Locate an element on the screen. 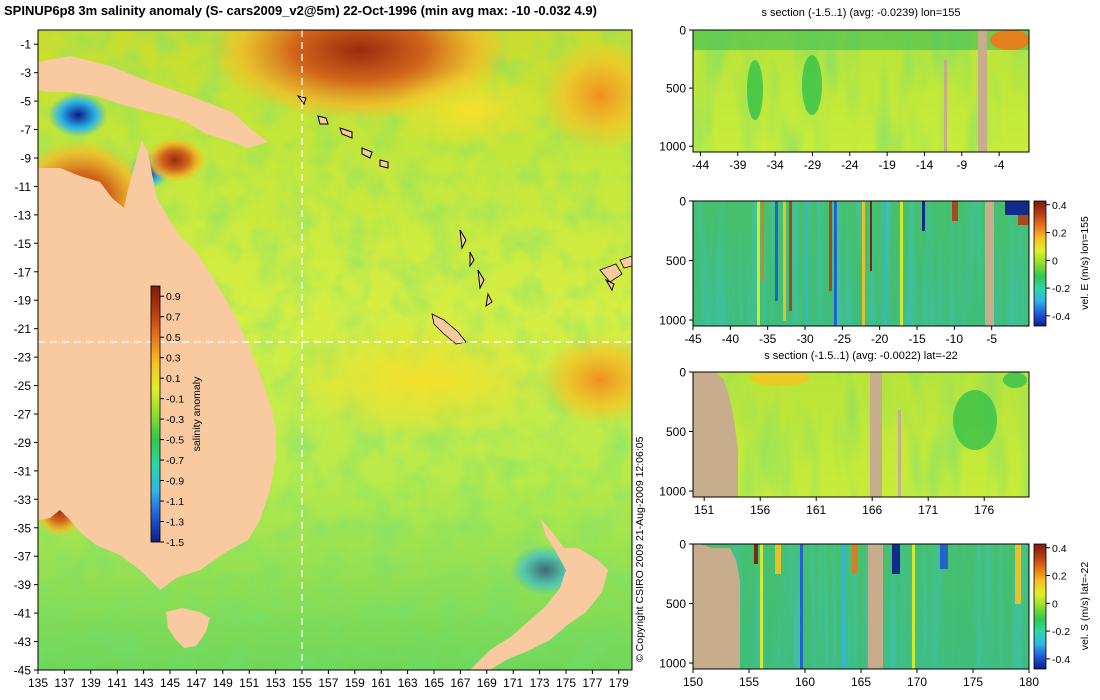 The height and width of the screenshot is (700, 1100). x-tick-label: 166 is located at coordinates (872, 510).